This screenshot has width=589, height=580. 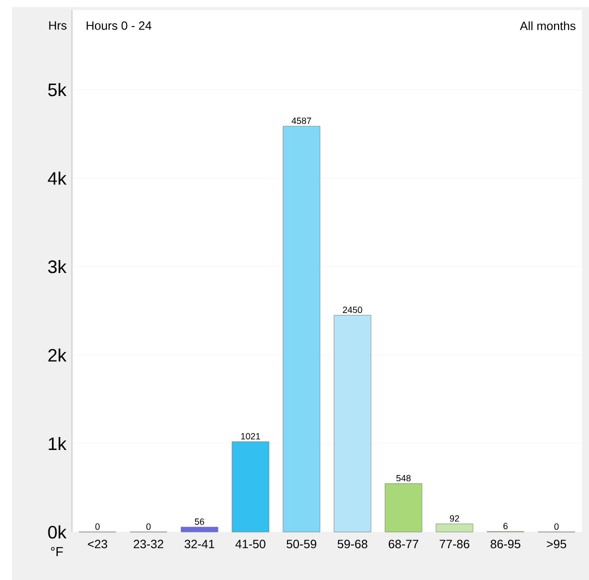 I want to click on data-label: 92, so click(x=455, y=518).